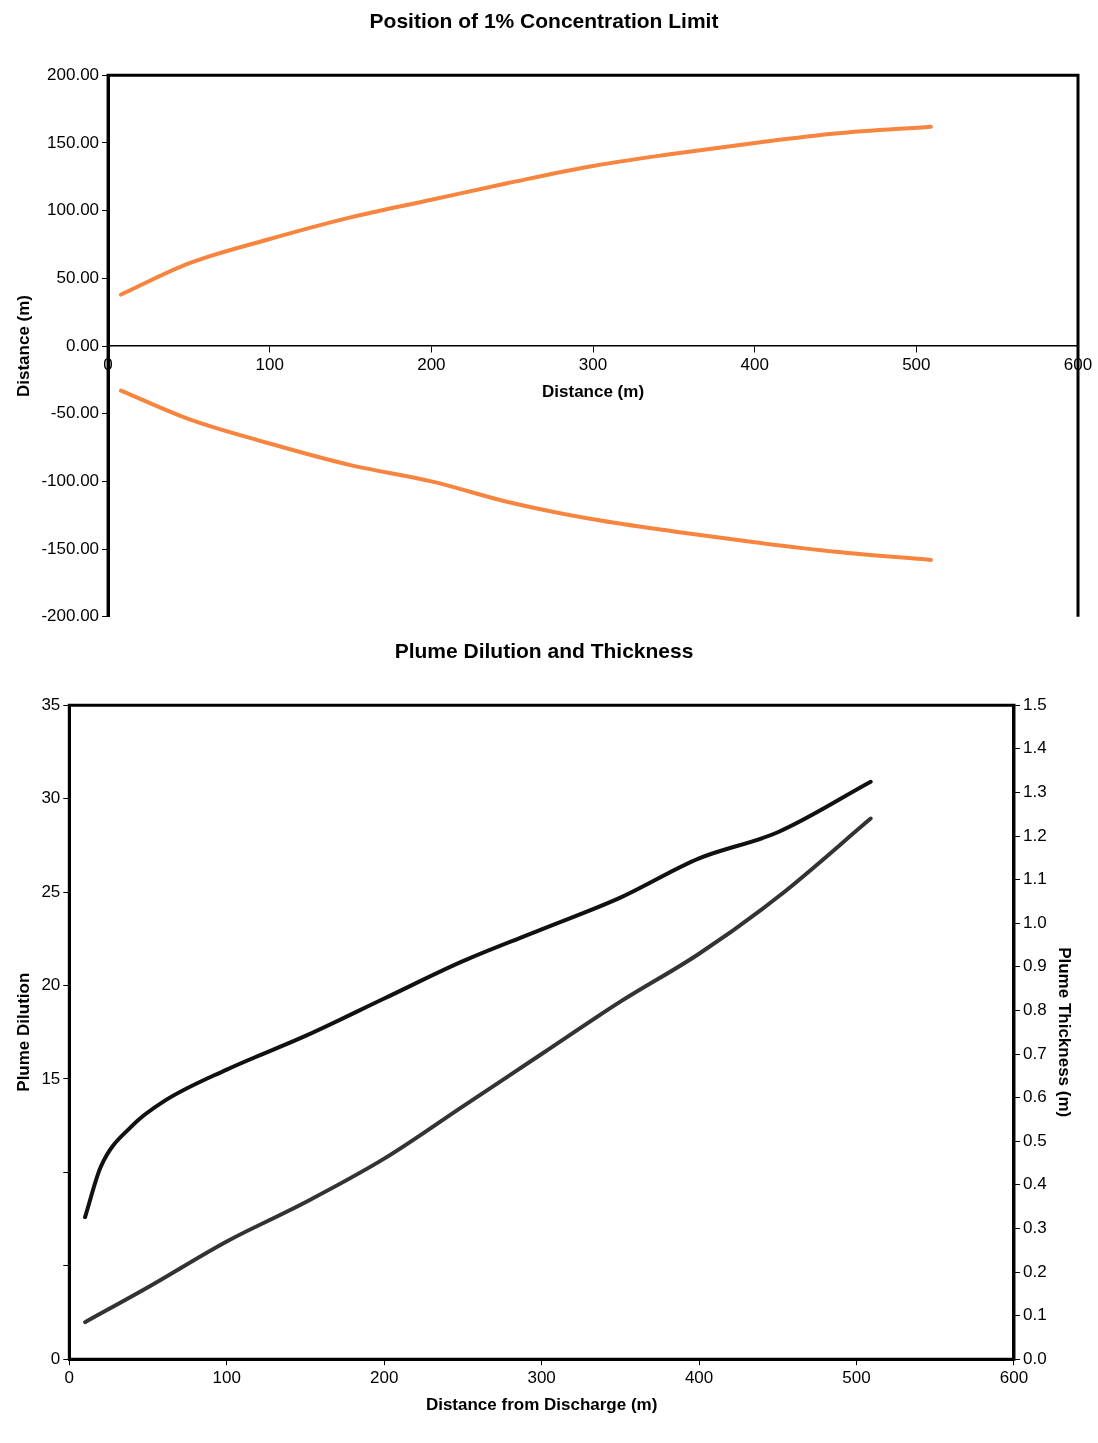  Describe the element at coordinates (73, 142) in the screenshot. I see `y-tick-label: 150.00` at that location.